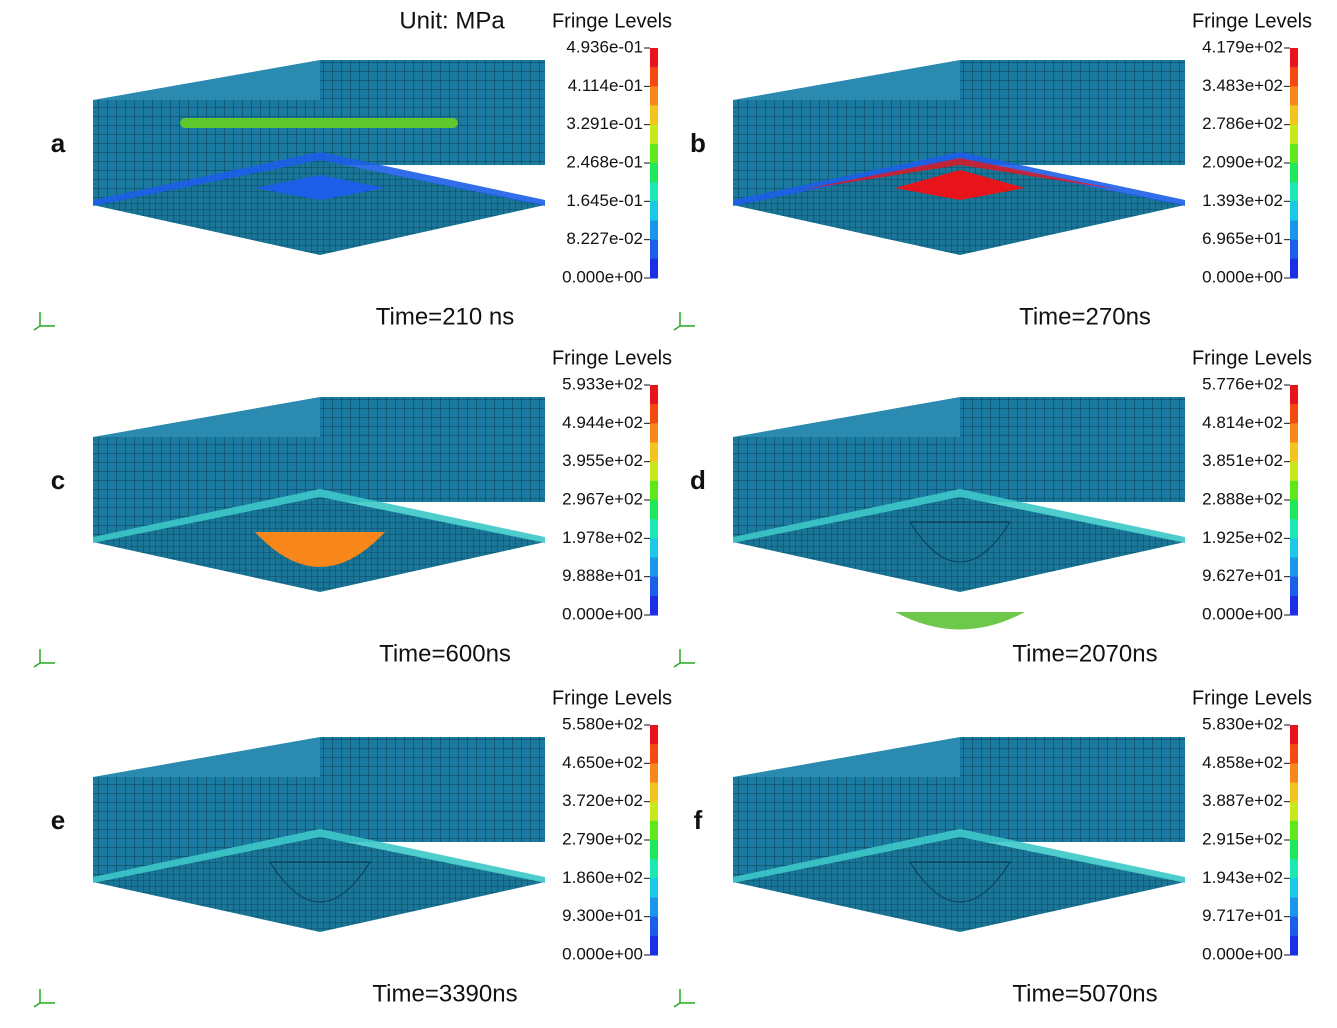 Image resolution: width=1337 pixels, height=1028 pixels. Describe the element at coordinates (604, 238) in the screenshot. I see `colorbar-tick-label: 8.227e-02` at that location.